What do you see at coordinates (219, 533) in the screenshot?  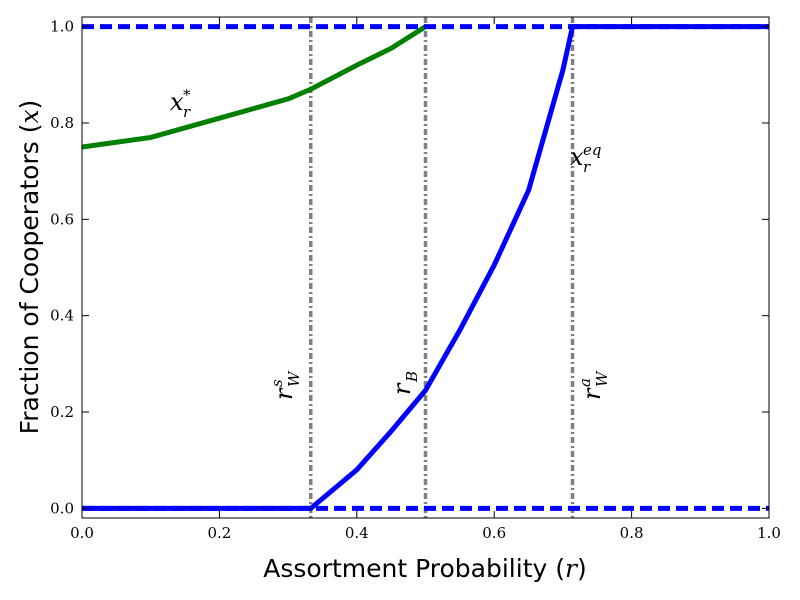 I see `x-tick-label: 0.2` at bounding box center [219, 533].